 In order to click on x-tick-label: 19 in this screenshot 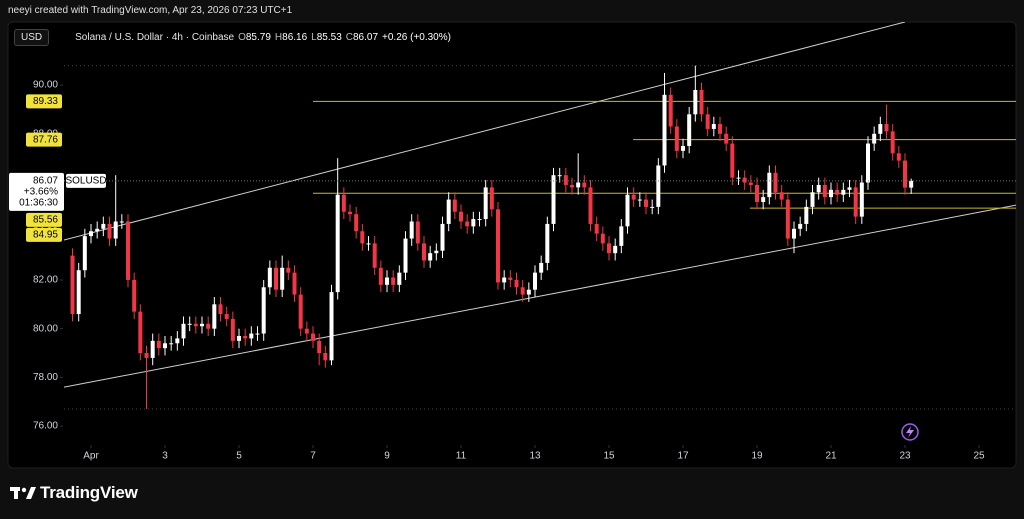, I will do `click(757, 456)`.